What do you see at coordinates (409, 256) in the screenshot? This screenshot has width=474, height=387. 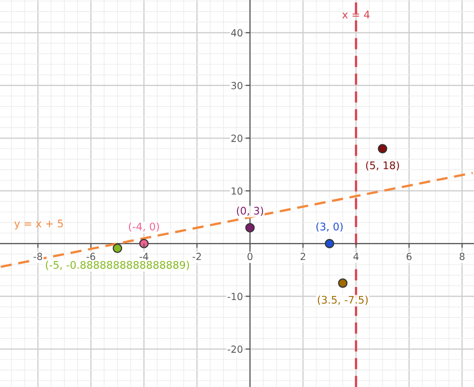 I see `x-tick-label: 6` at bounding box center [409, 256].